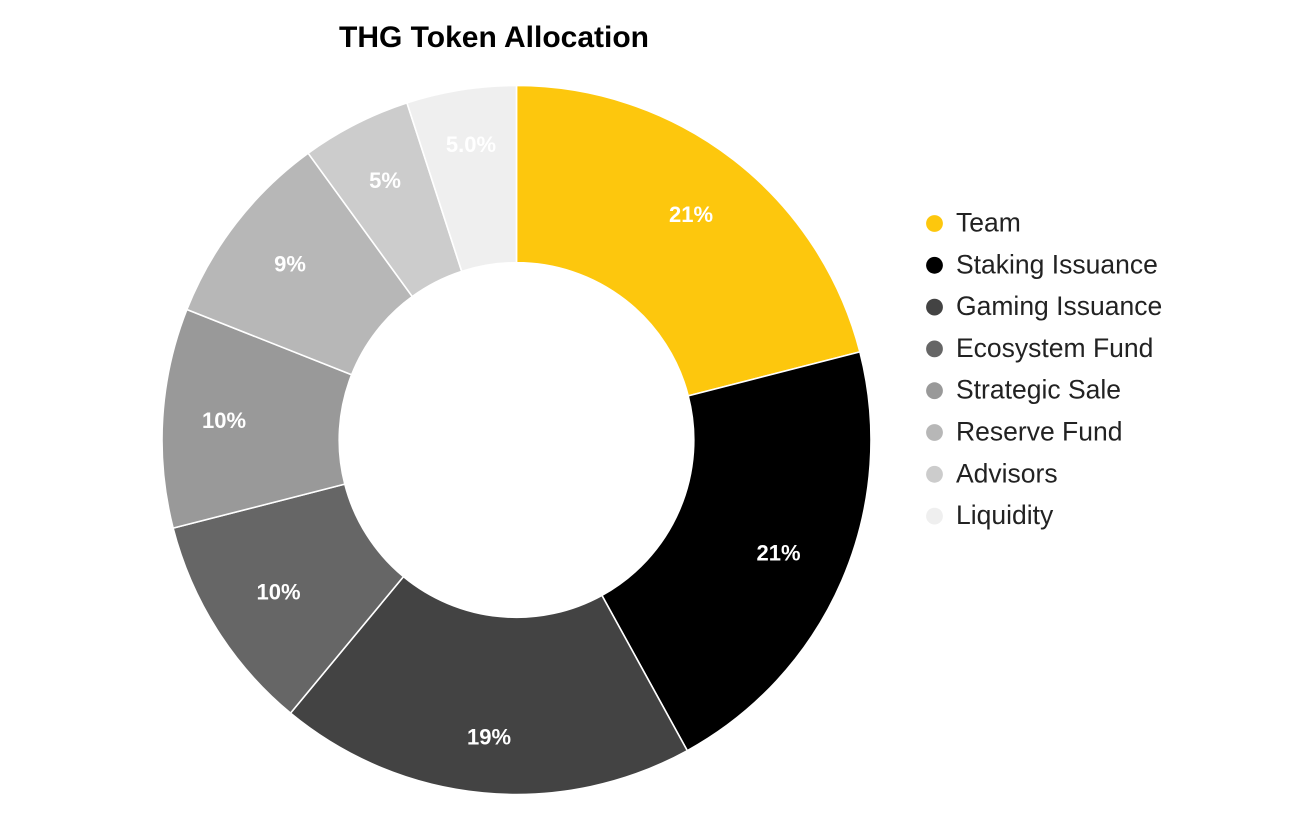 Image resolution: width=1300 pixels, height=832 pixels. Describe the element at coordinates (1005, 515) in the screenshot. I see `svg-text: Liquidity` at that location.